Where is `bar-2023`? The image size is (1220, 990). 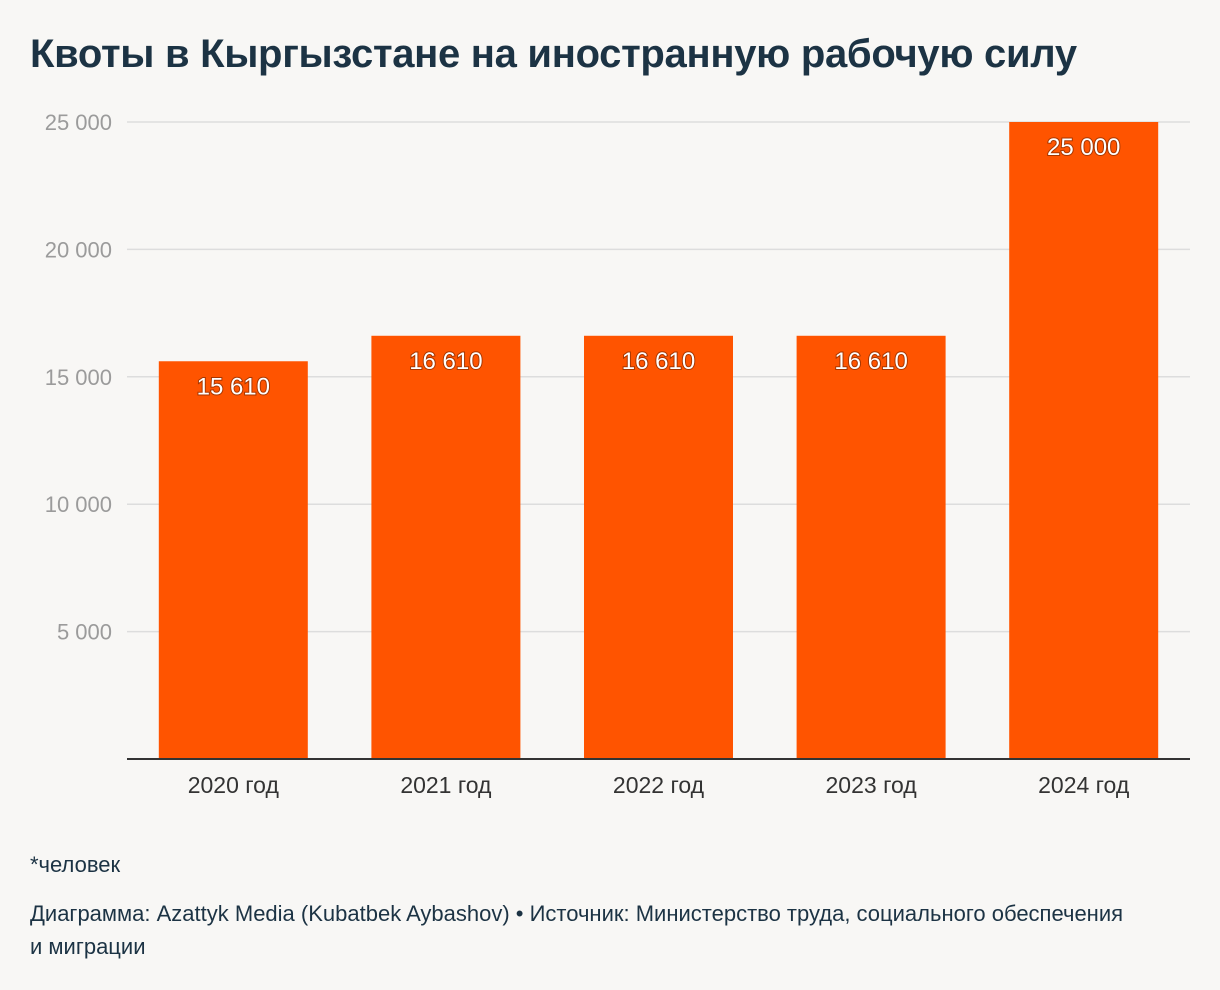 bar-2023 is located at coordinates (871, 547).